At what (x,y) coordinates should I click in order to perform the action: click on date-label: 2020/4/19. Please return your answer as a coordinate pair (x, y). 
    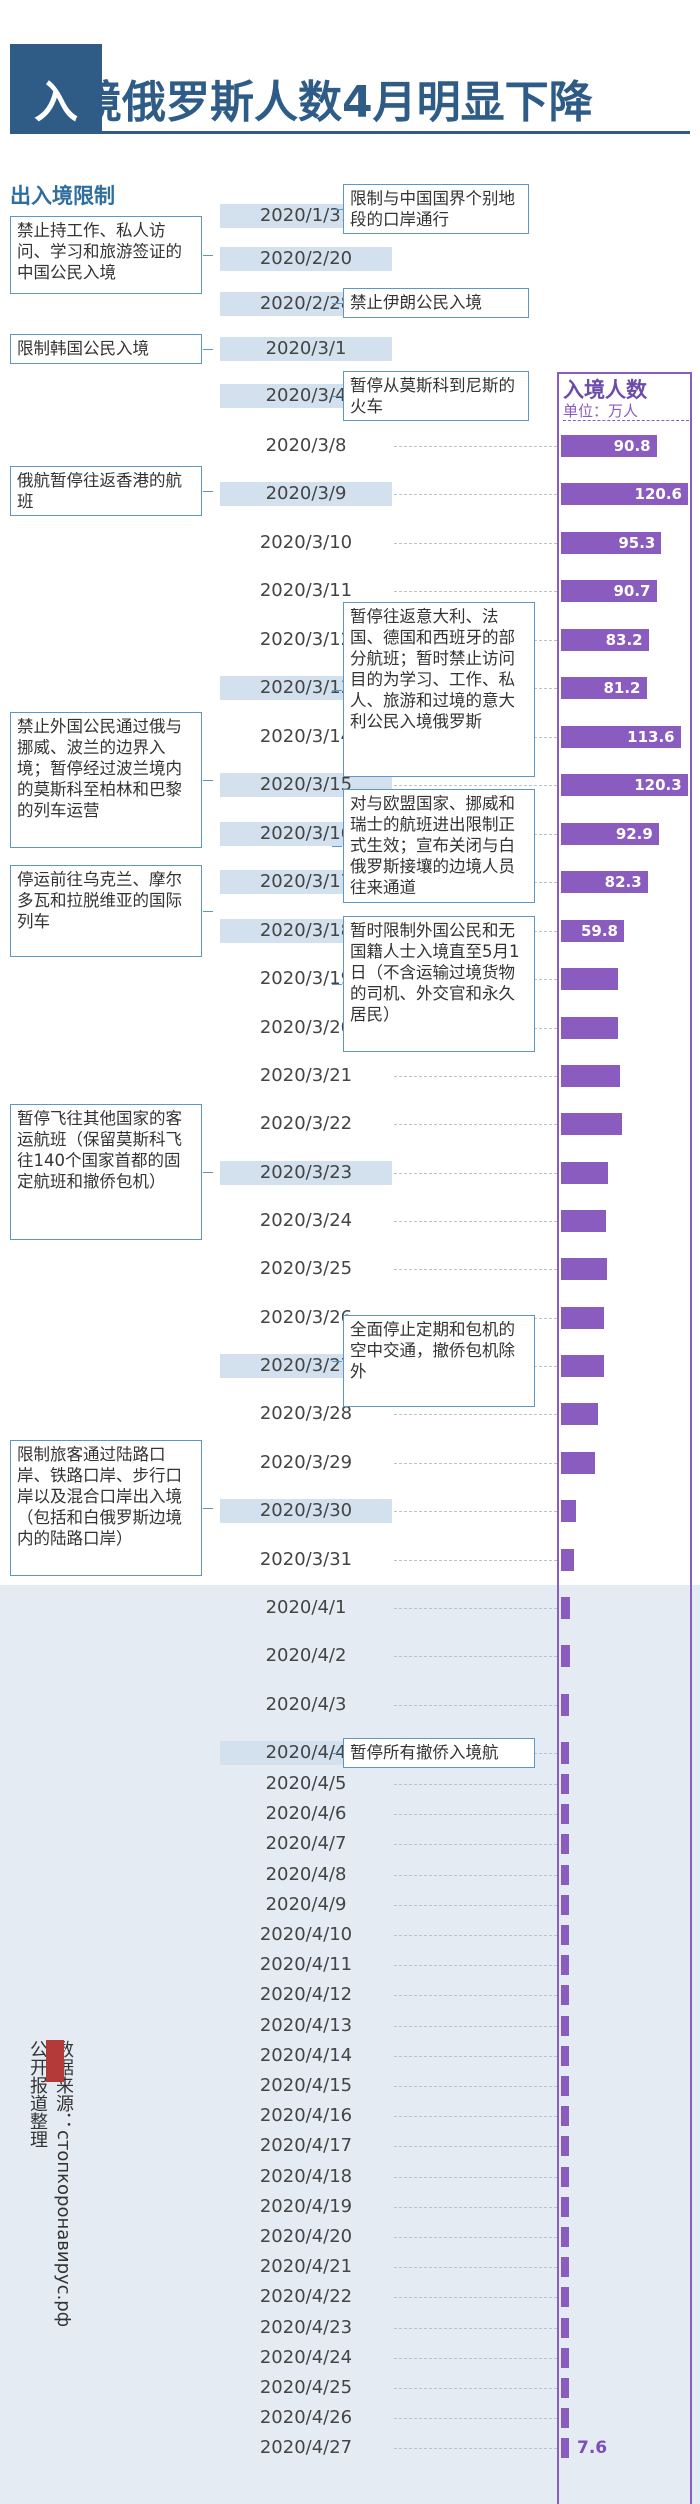
    Looking at the image, I should click on (306, 2206).